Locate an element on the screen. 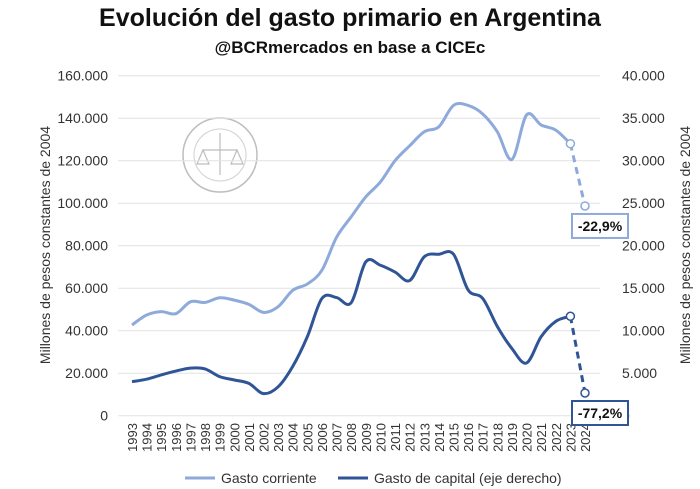 The width and height of the screenshot is (700, 489). x-tick-label: 2014 is located at coordinates (439, 437).